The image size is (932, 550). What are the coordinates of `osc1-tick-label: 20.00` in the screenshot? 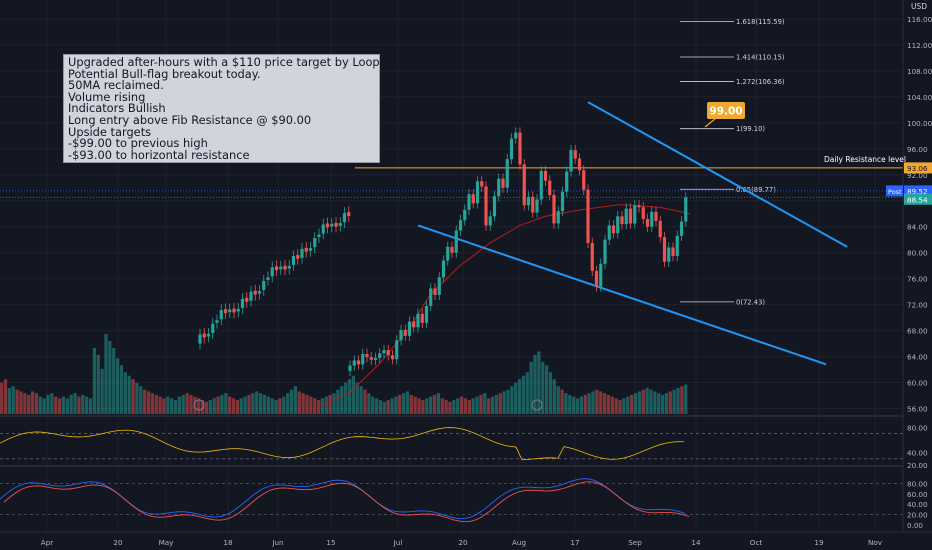 It's located at (917, 465).